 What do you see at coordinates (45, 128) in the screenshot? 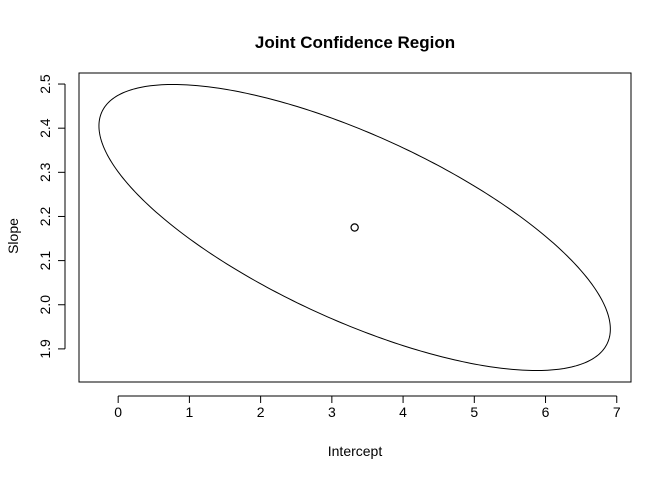
I see `y-tick-label: 2.4` at bounding box center [45, 128].